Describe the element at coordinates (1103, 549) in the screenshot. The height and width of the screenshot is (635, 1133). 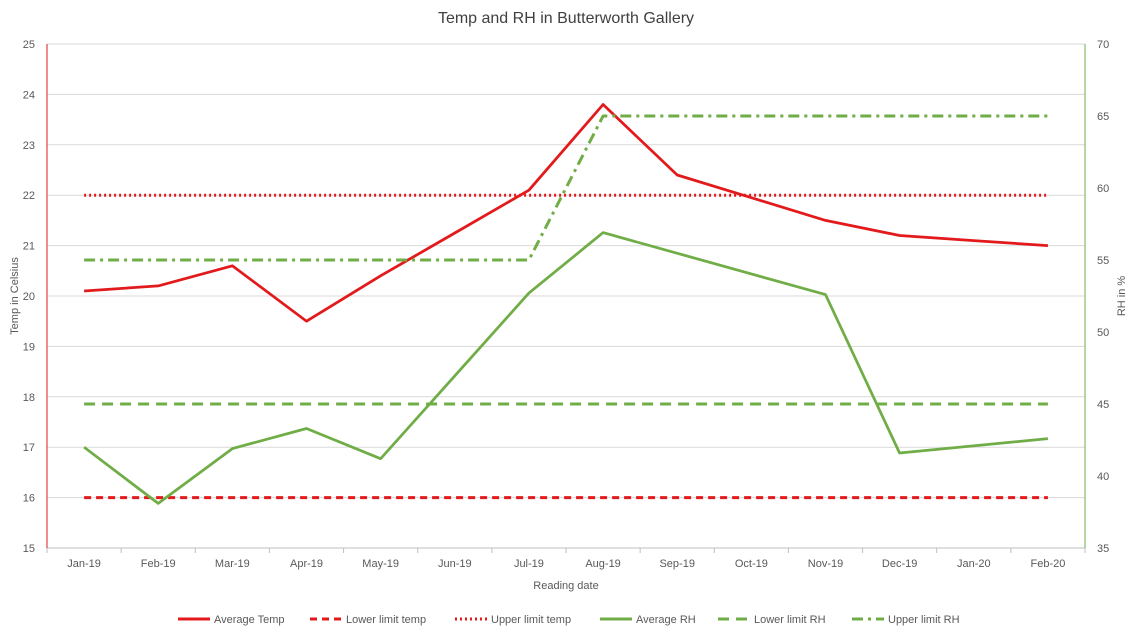
I see `y2-tick-label: 35` at that location.